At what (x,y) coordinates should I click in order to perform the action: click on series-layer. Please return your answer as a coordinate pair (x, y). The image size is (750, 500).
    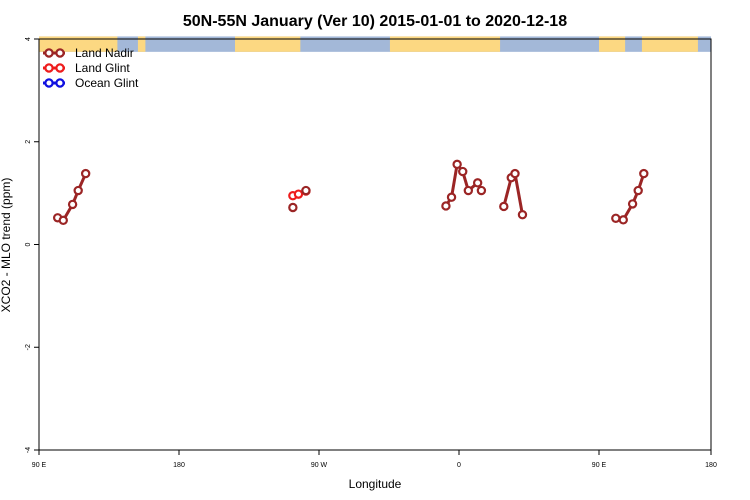
    Looking at the image, I should click on (350, 192).